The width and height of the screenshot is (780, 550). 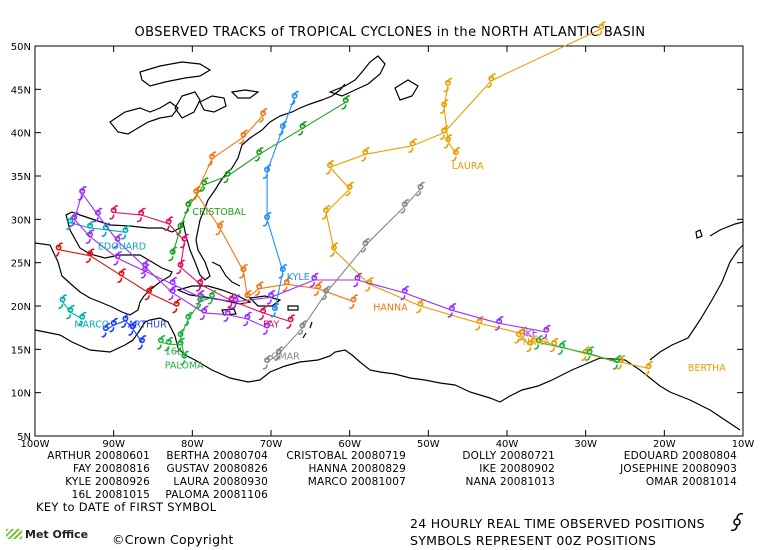 What do you see at coordinates (537, 342) in the screenshot?
I see `storm-label-nana: NANA` at bounding box center [537, 342].